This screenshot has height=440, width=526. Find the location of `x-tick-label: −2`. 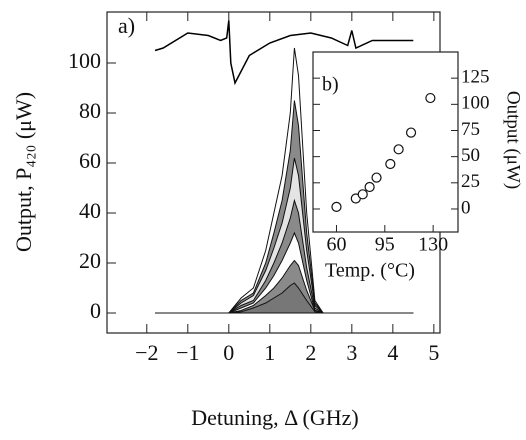

x-tick-label: −2 is located at coordinates (146, 352).